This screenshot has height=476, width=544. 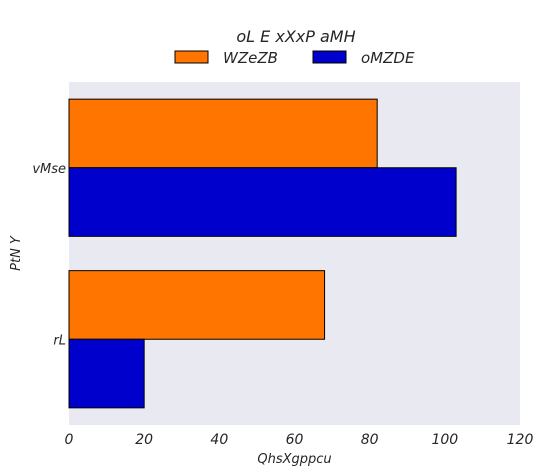 I want to click on x-tick-label: 40, so click(x=219, y=440).